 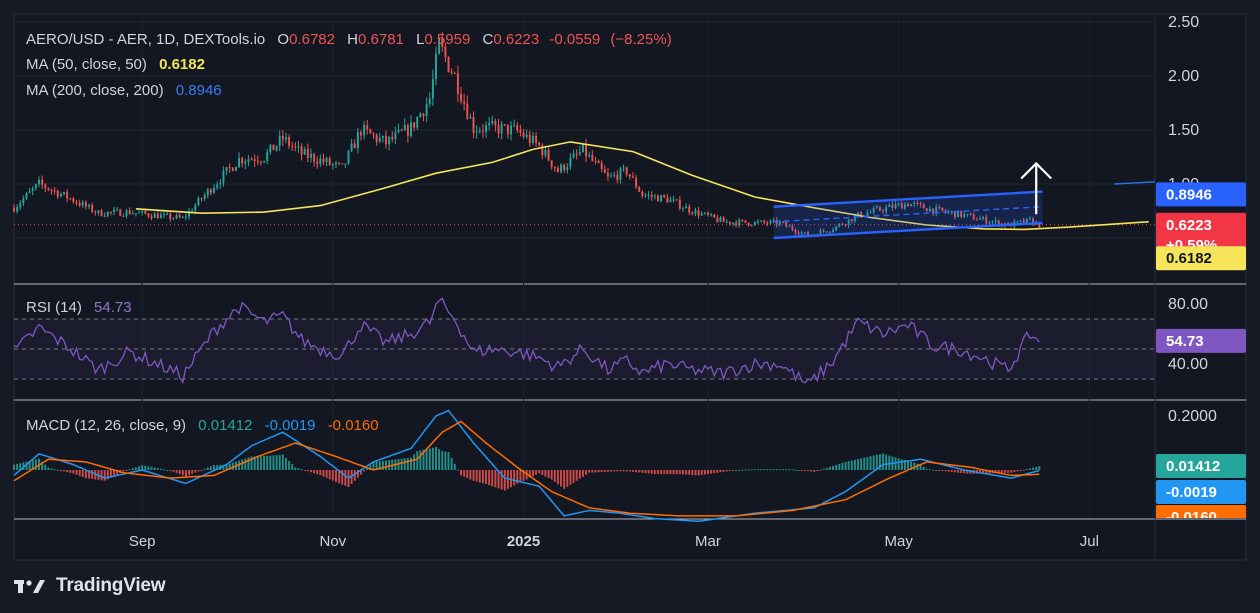 What do you see at coordinates (642, 186) in the screenshot?
I see `ma50-line` at bounding box center [642, 186].